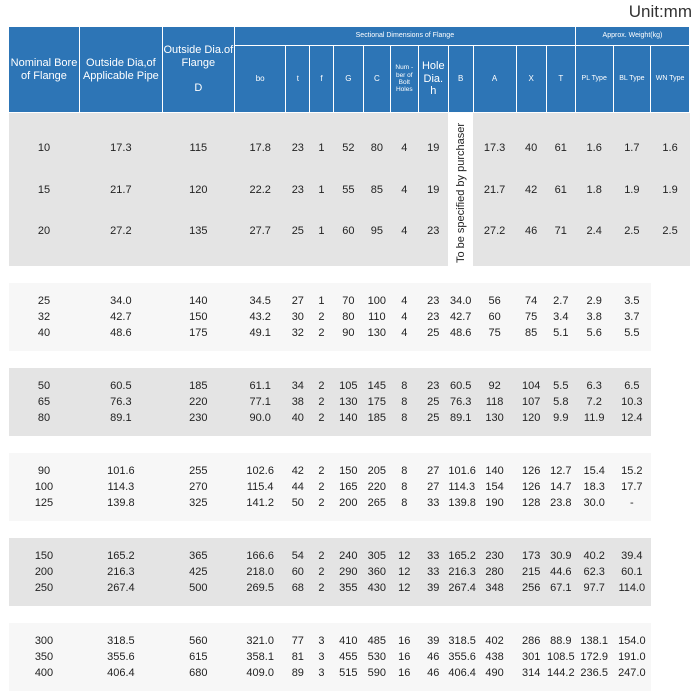  I want to click on cell-bo: 269.5, so click(260, 592).